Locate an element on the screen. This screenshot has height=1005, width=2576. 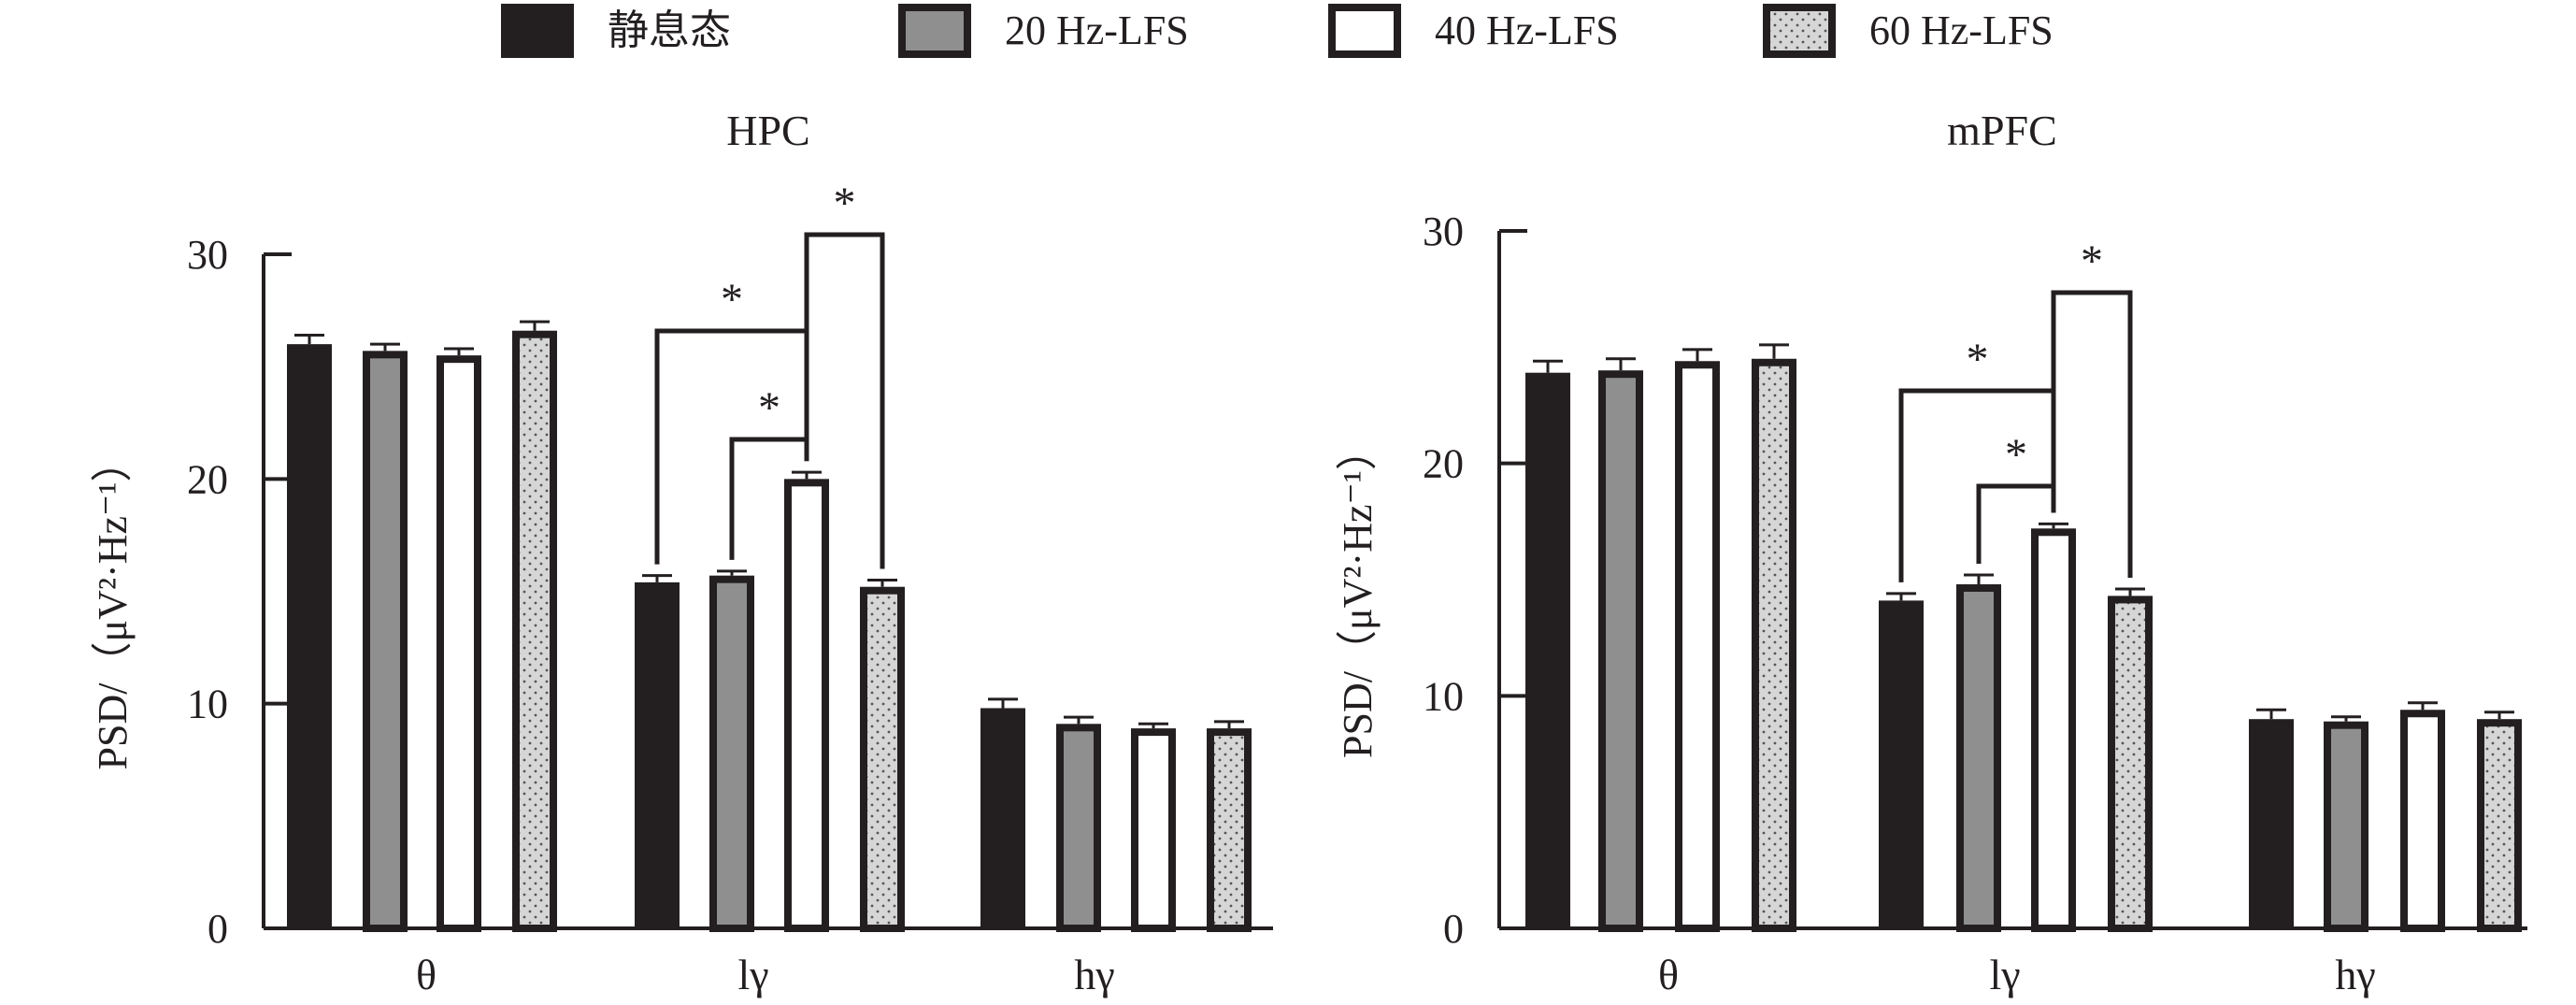
legend-label: 20 Hz-LFS is located at coordinates (1097, 30).